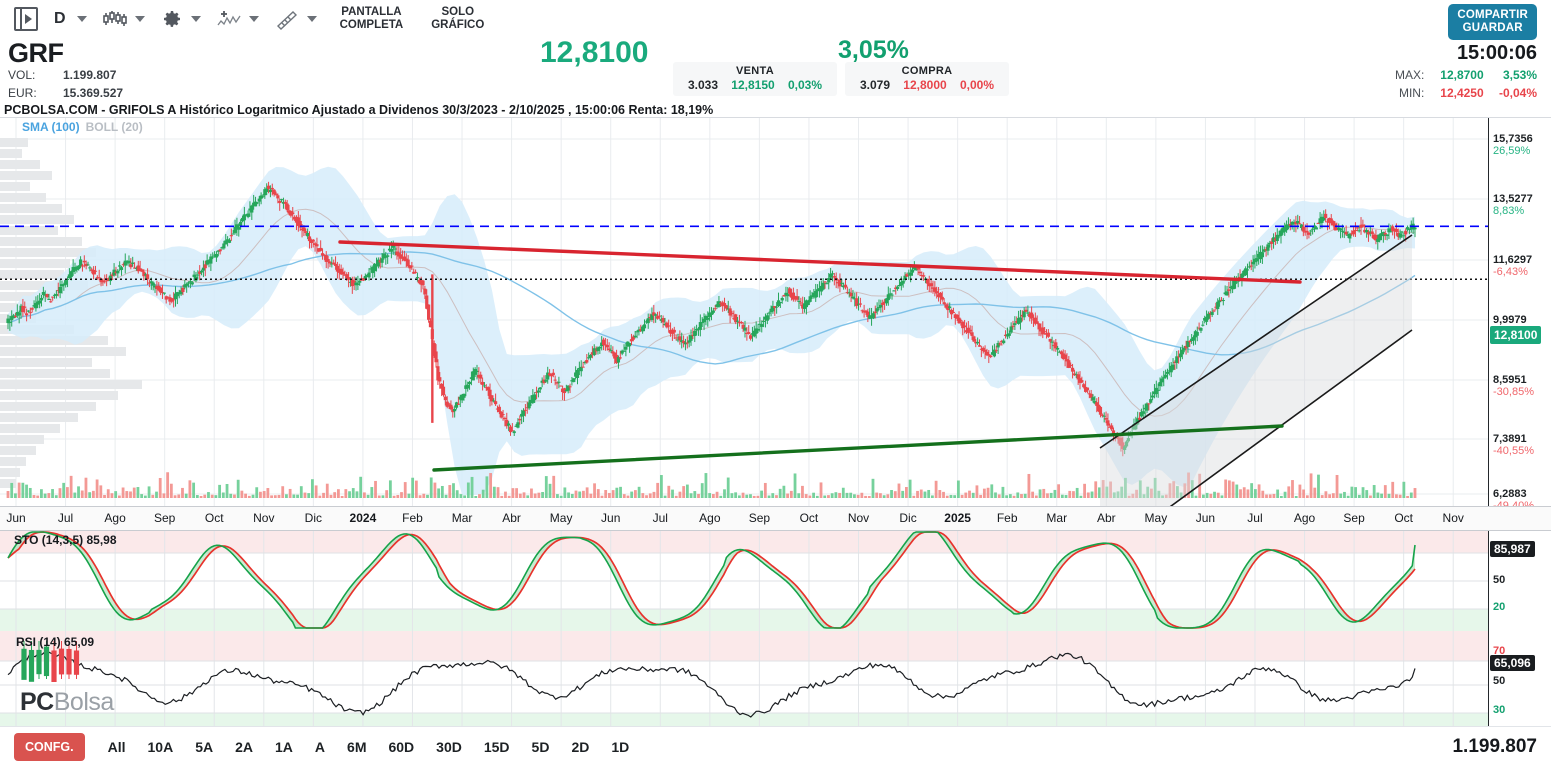  Describe the element at coordinates (320, 746) in the screenshot. I see `timeframe-button-A: A` at that location.